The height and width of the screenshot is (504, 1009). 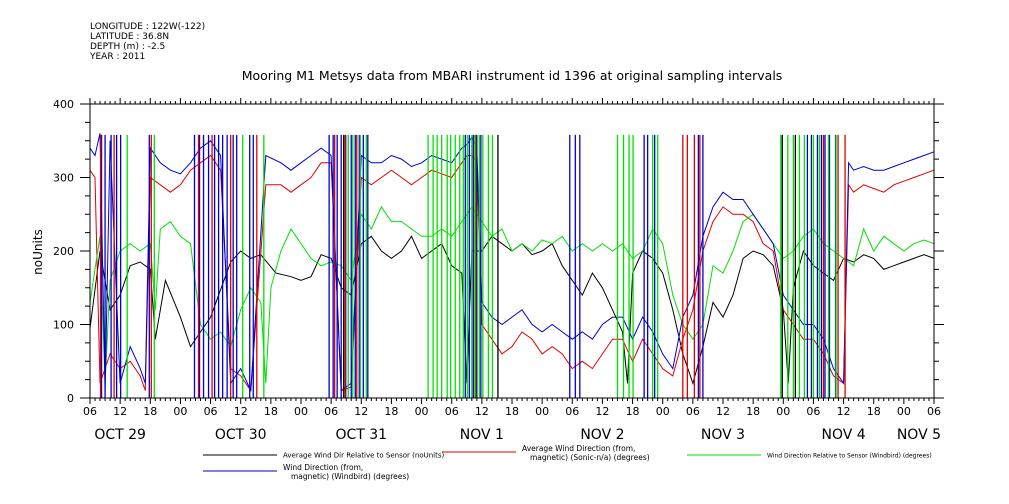 What do you see at coordinates (120, 435) in the screenshot?
I see `x-day-label: OCT 29` at bounding box center [120, 435].